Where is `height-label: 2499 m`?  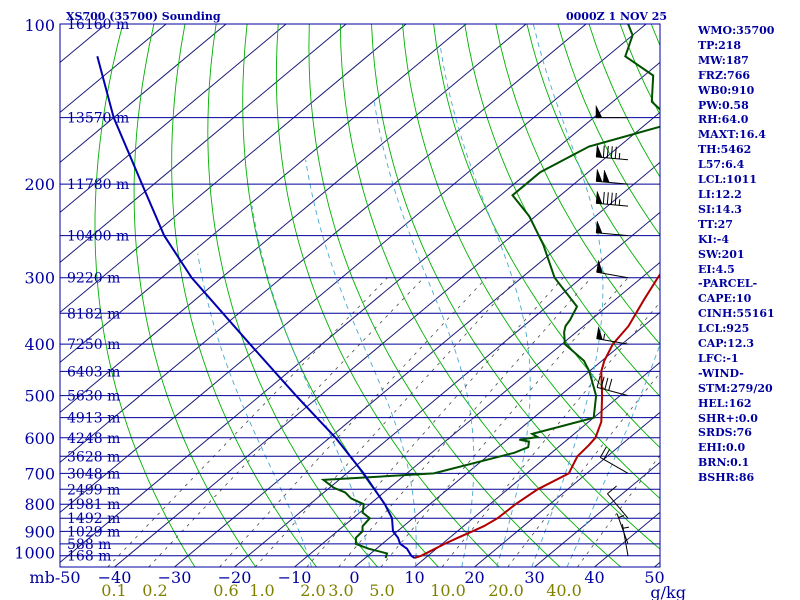 height-label: 2499 m is located at coordinates (93, 490).